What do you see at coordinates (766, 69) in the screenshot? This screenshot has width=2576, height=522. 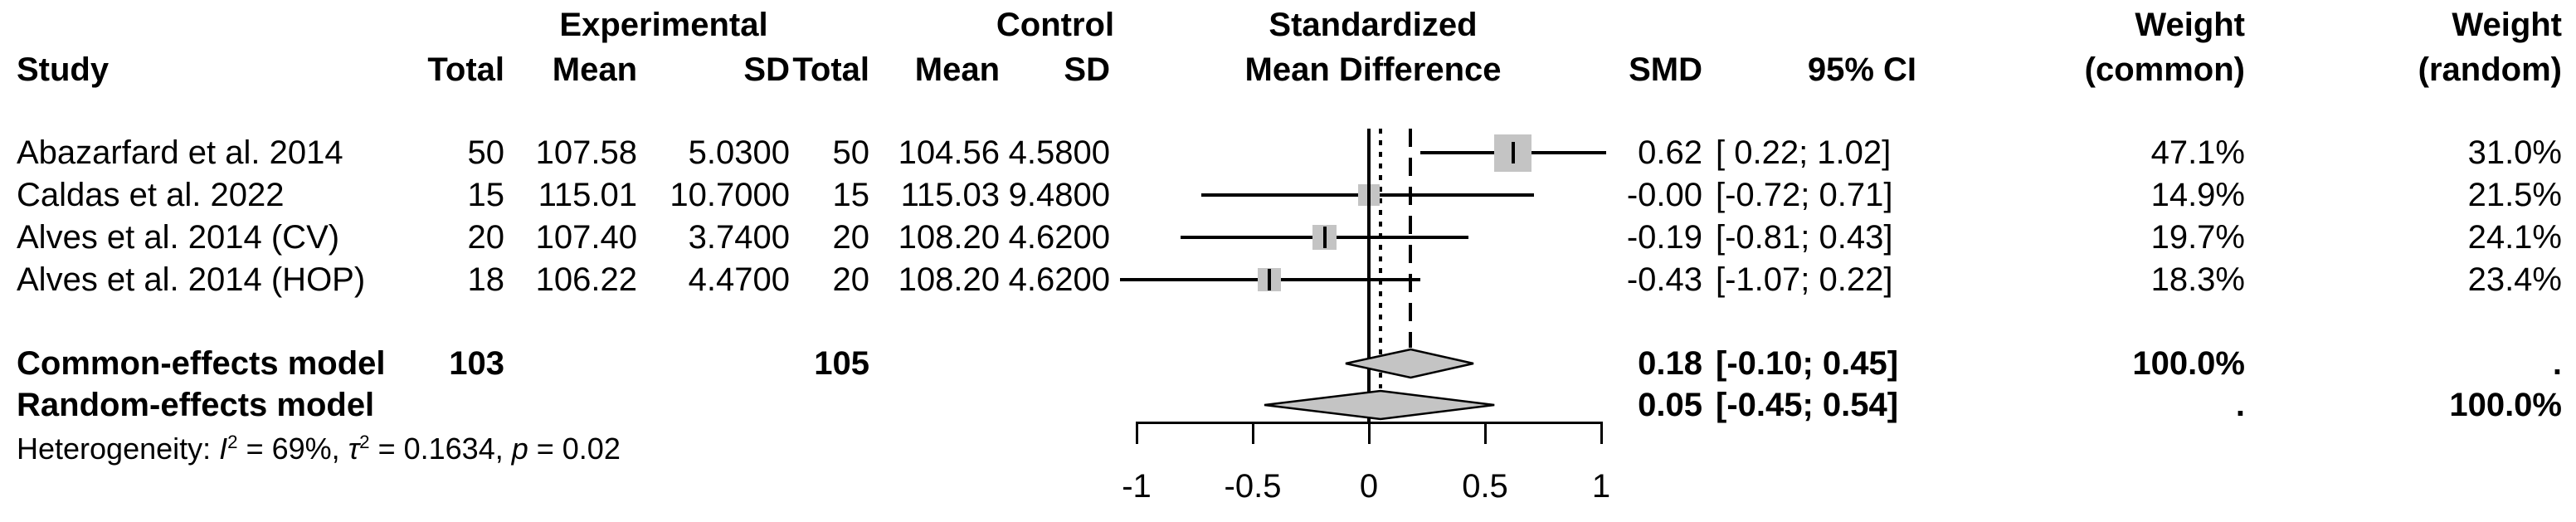 I see `header-exp-sd: SD` at bounding box center [766, 69].